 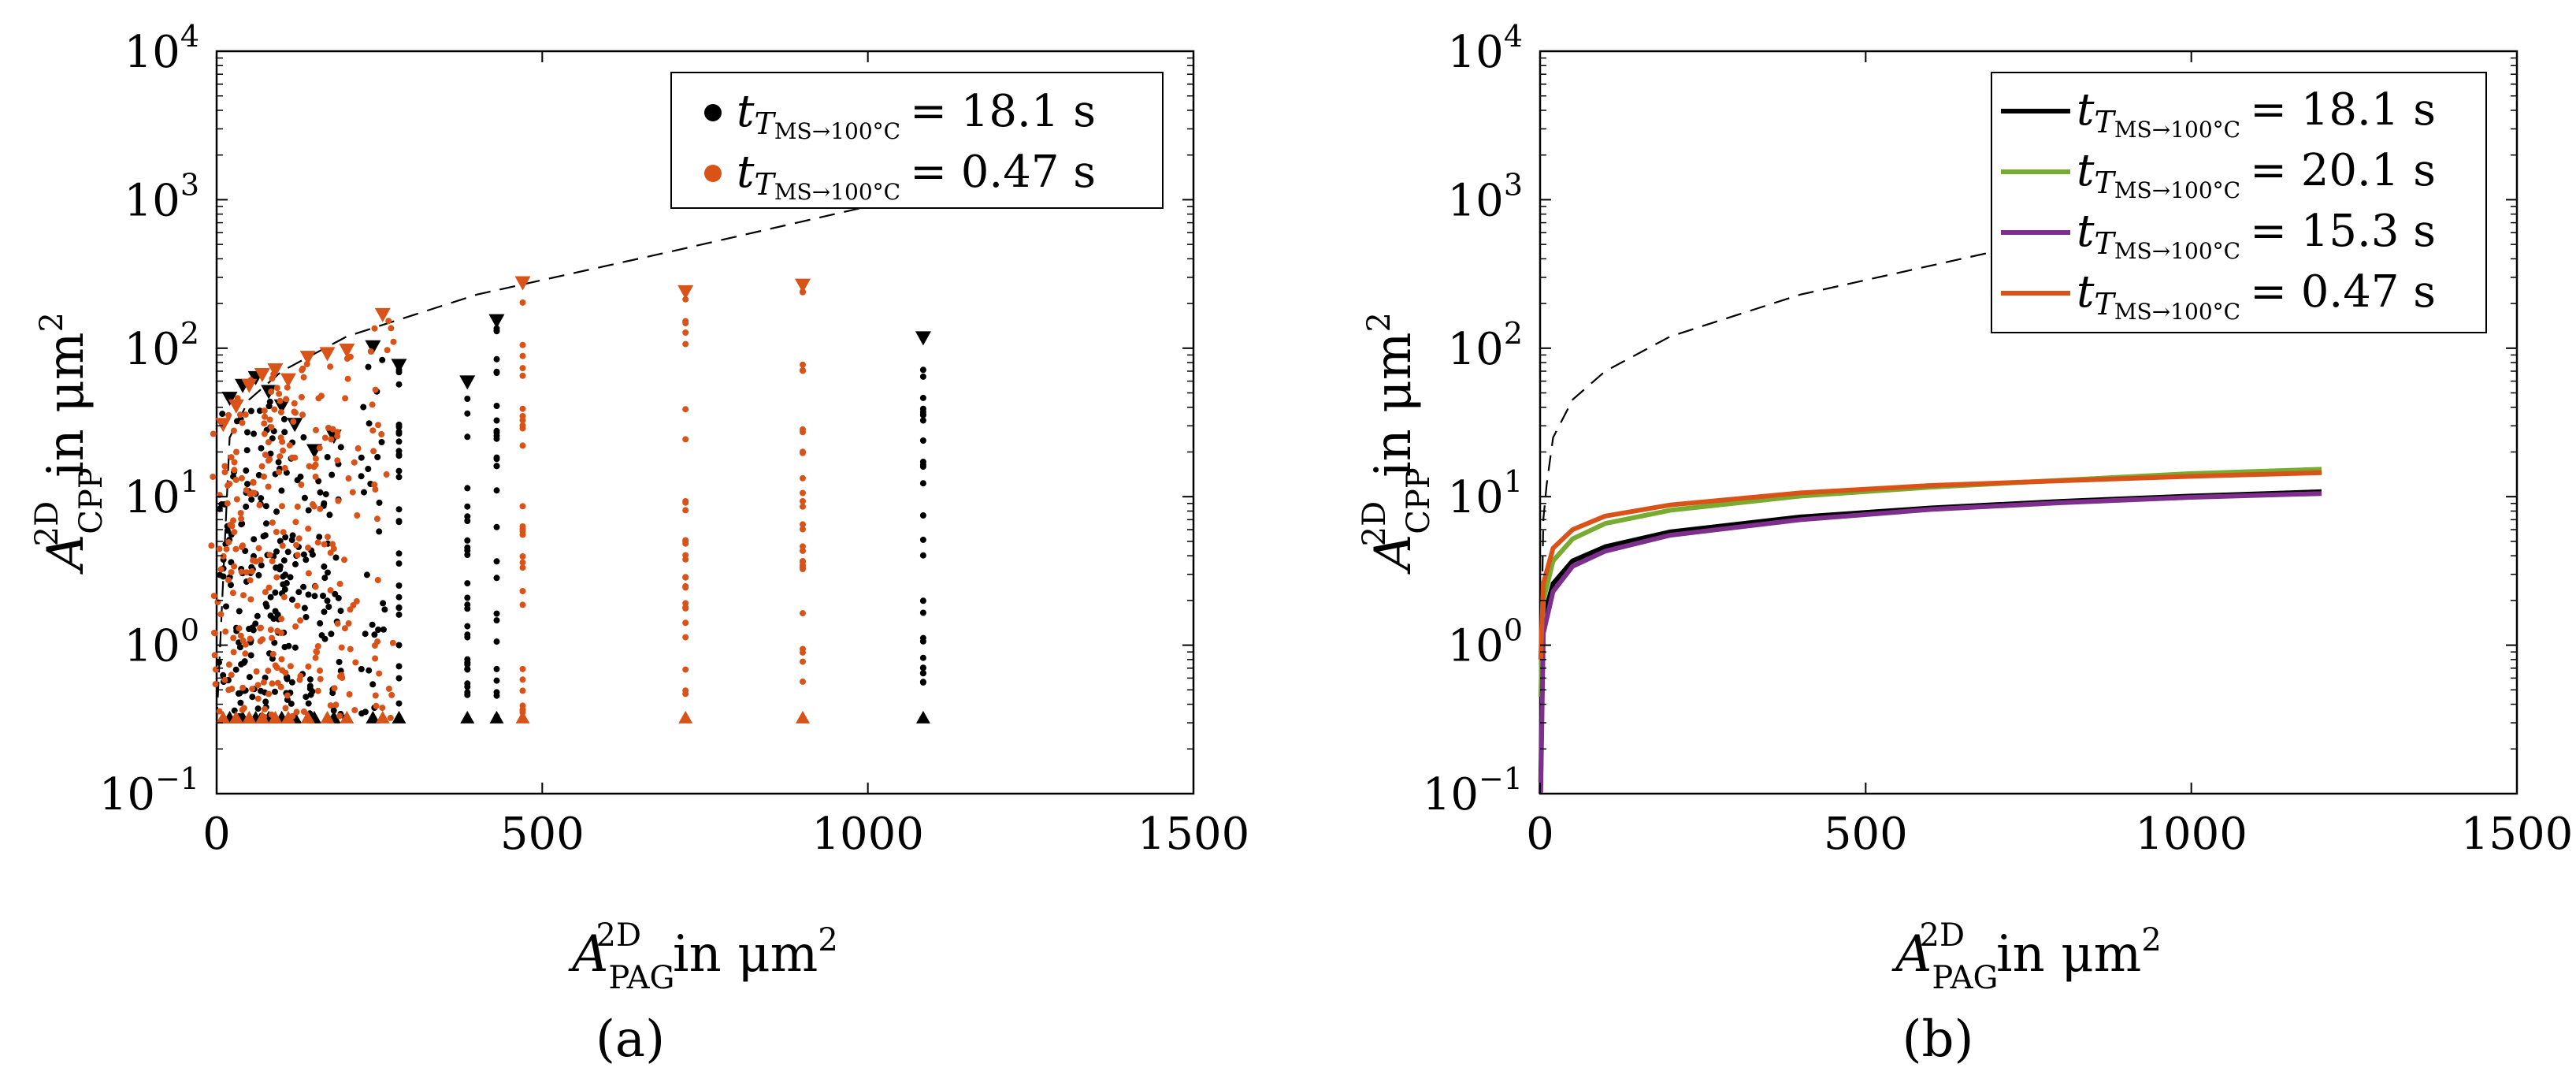 What do you see at coordinates (235, 716) in the screenshot?
I see `min-marker-s1-c1` at bounding box center [235, 716].